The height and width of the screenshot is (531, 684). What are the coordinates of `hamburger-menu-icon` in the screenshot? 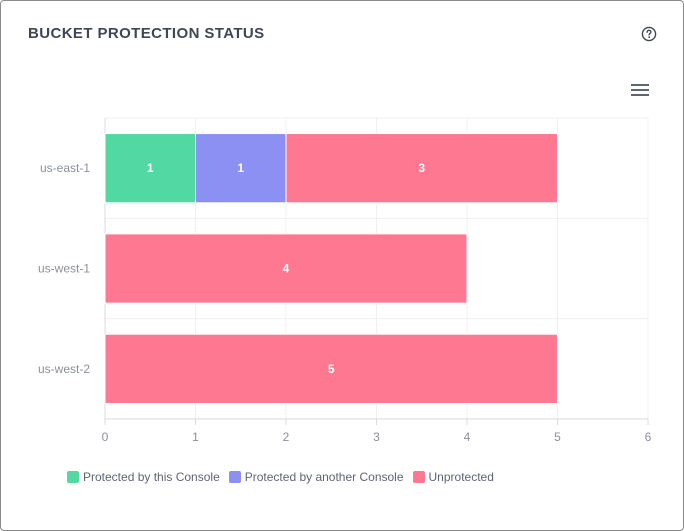 It's located at (640, 90).